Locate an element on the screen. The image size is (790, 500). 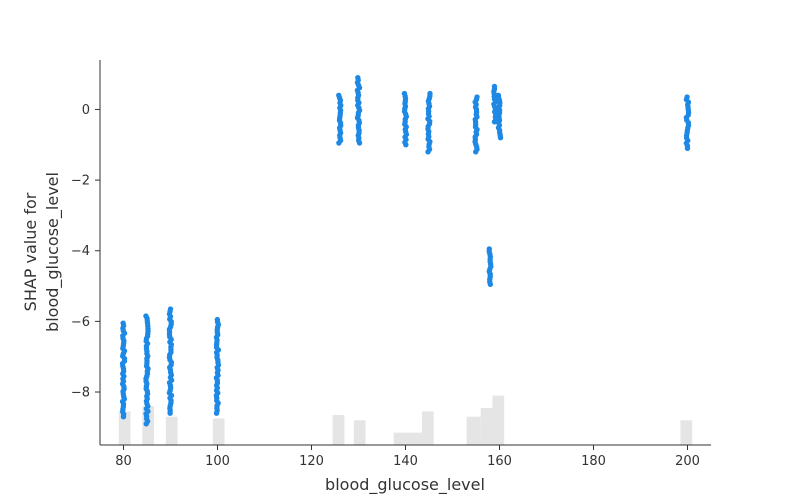
y-axis-label-line-1: SHAP value for is located at coordinates (30, 251).